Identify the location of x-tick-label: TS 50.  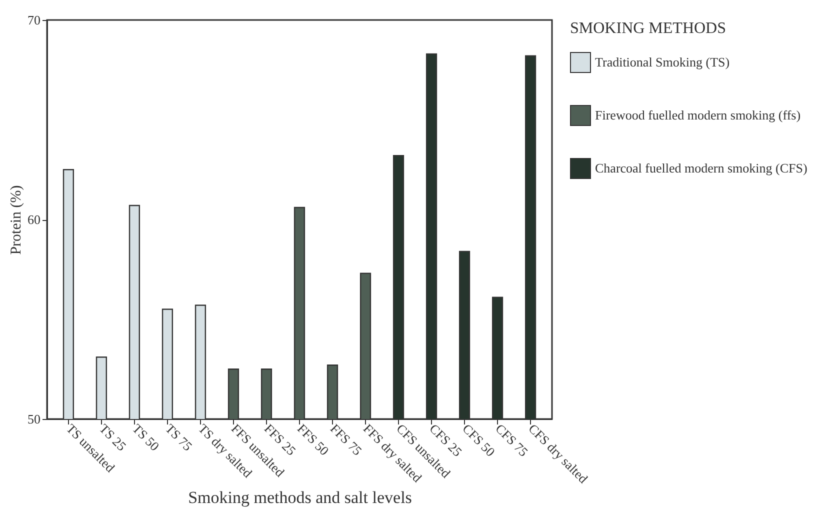
(146, 437).